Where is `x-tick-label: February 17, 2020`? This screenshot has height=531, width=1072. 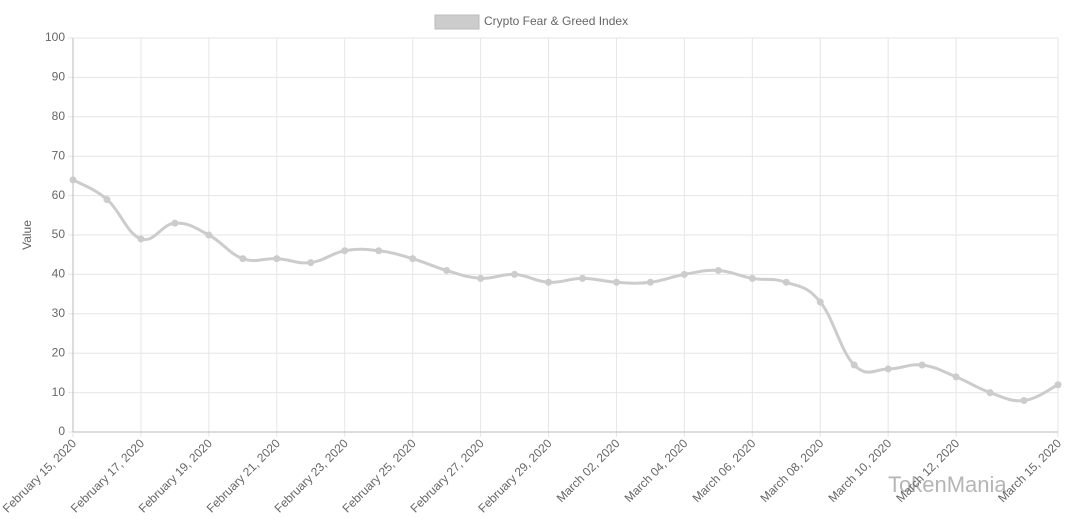 x-tick-label: February 17, 2020 is located at coordinates (107, 475).